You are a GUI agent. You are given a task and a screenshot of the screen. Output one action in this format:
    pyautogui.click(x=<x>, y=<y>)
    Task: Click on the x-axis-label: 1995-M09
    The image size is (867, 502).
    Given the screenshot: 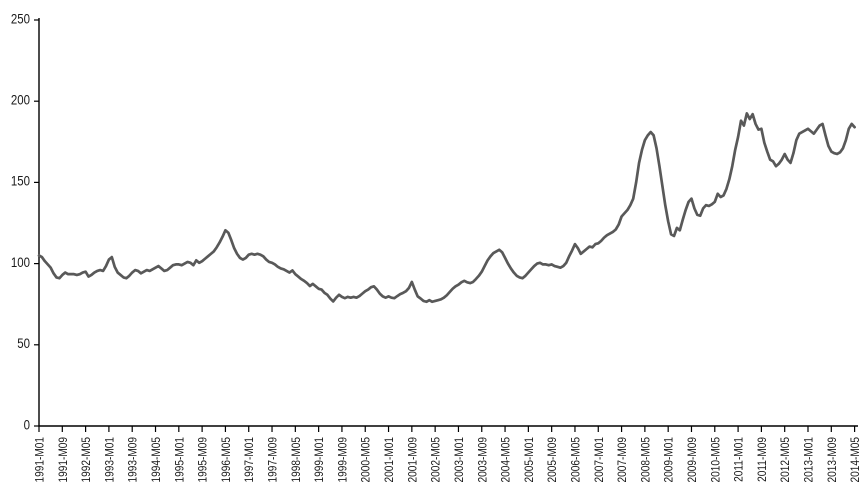 What is the action you would take?
    pyautogui.click(x=203, y=460)
    